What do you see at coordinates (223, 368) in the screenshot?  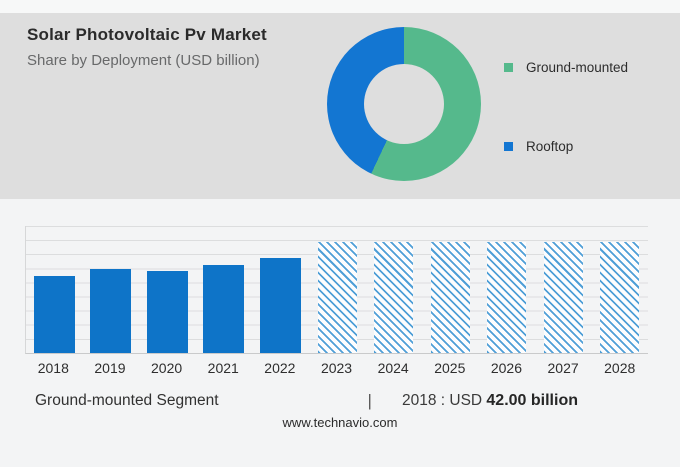 I see `x-tick-2021: 2021` at bounding box center [223, 368].